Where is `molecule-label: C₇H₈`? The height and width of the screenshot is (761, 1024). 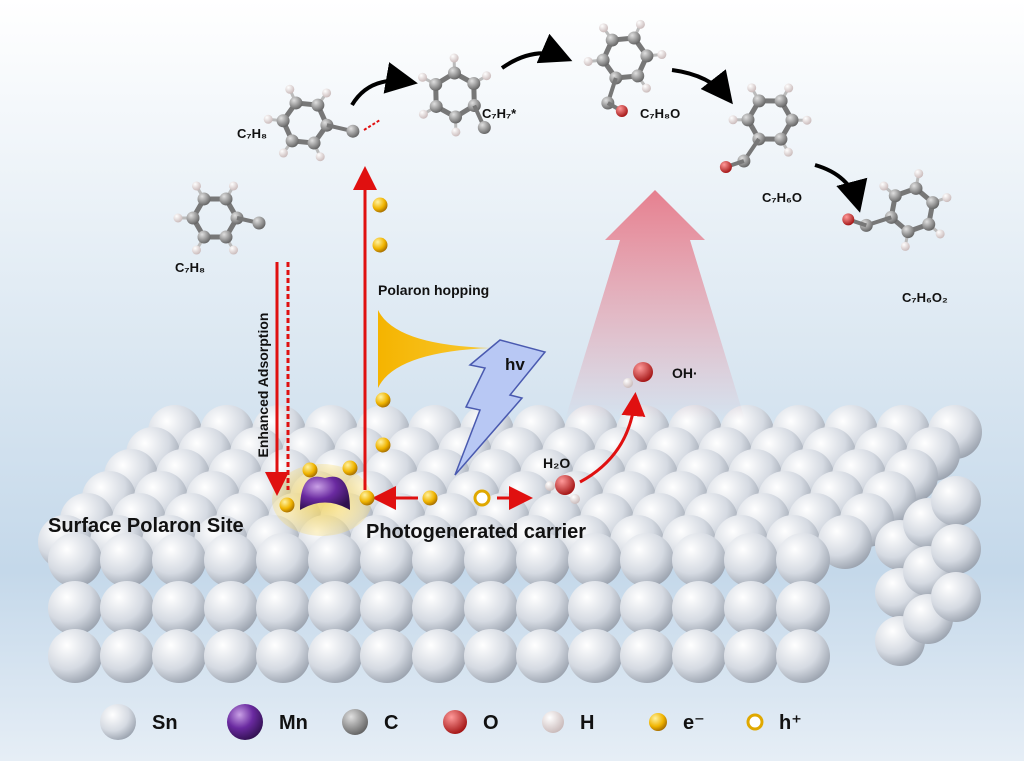
molecule-label: C₇H₈ is located at coordinates (252, 133).